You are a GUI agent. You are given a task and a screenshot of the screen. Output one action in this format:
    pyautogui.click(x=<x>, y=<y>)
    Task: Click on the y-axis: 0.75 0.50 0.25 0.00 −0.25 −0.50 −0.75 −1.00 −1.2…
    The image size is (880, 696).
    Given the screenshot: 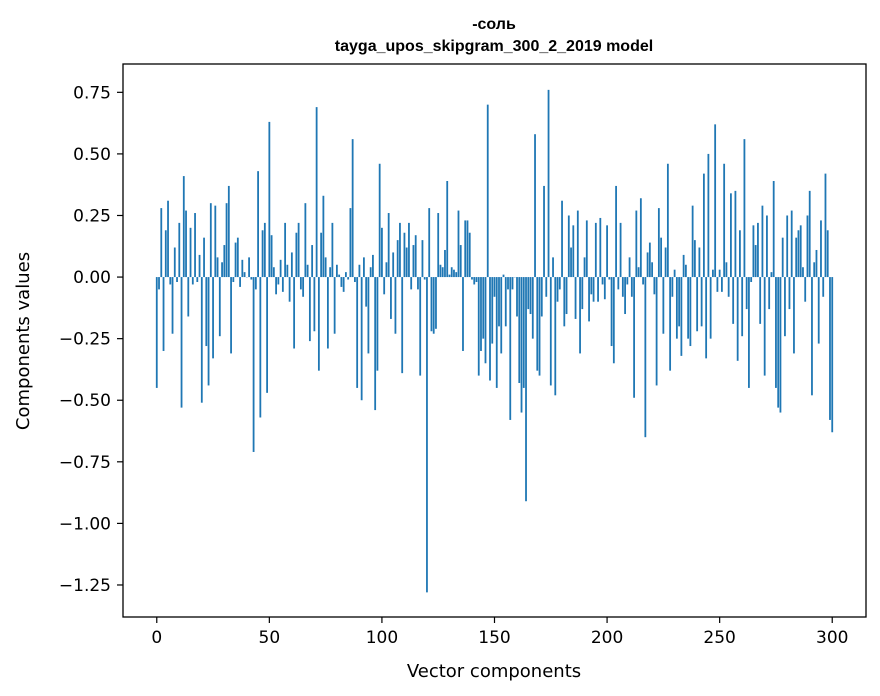 What is the action you would take?
    pyautogui.click(x=91, y=339)
    